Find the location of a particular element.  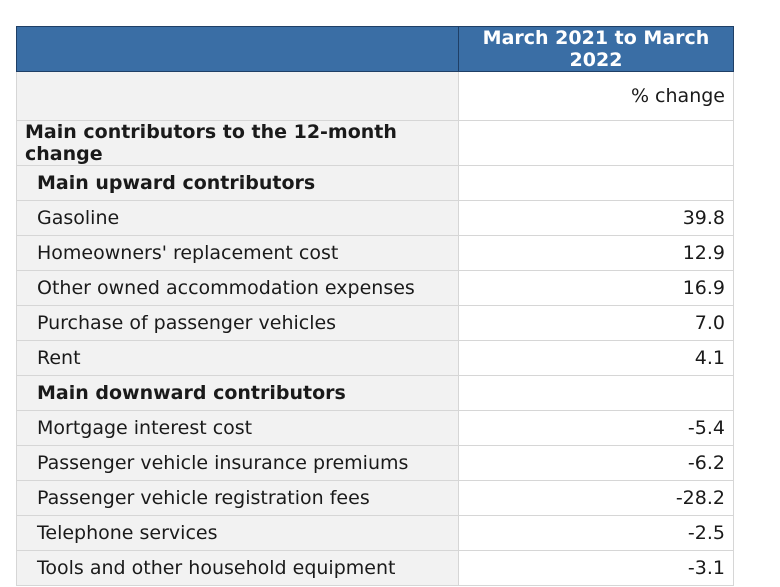

row-label: Main downward contributors is located at coordinates (237, 393).